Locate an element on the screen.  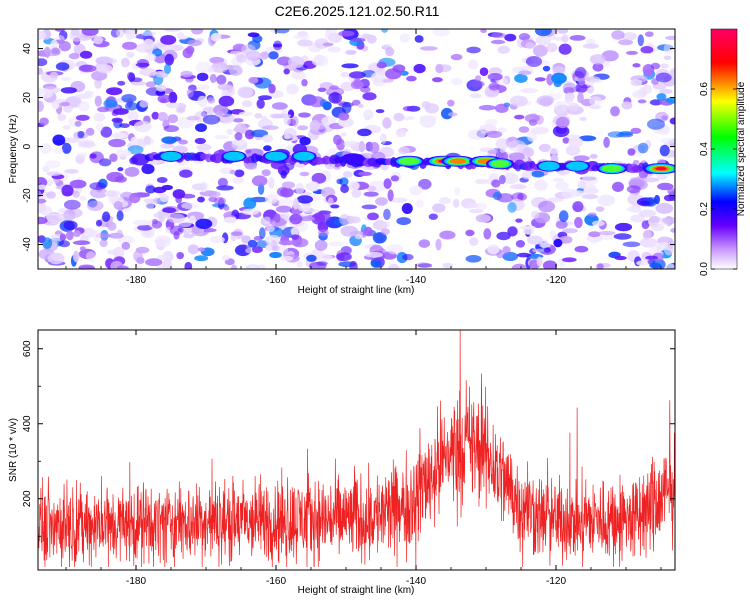
snr-xlabel: Height of straight line (km) is located at coordinates (356, 590).